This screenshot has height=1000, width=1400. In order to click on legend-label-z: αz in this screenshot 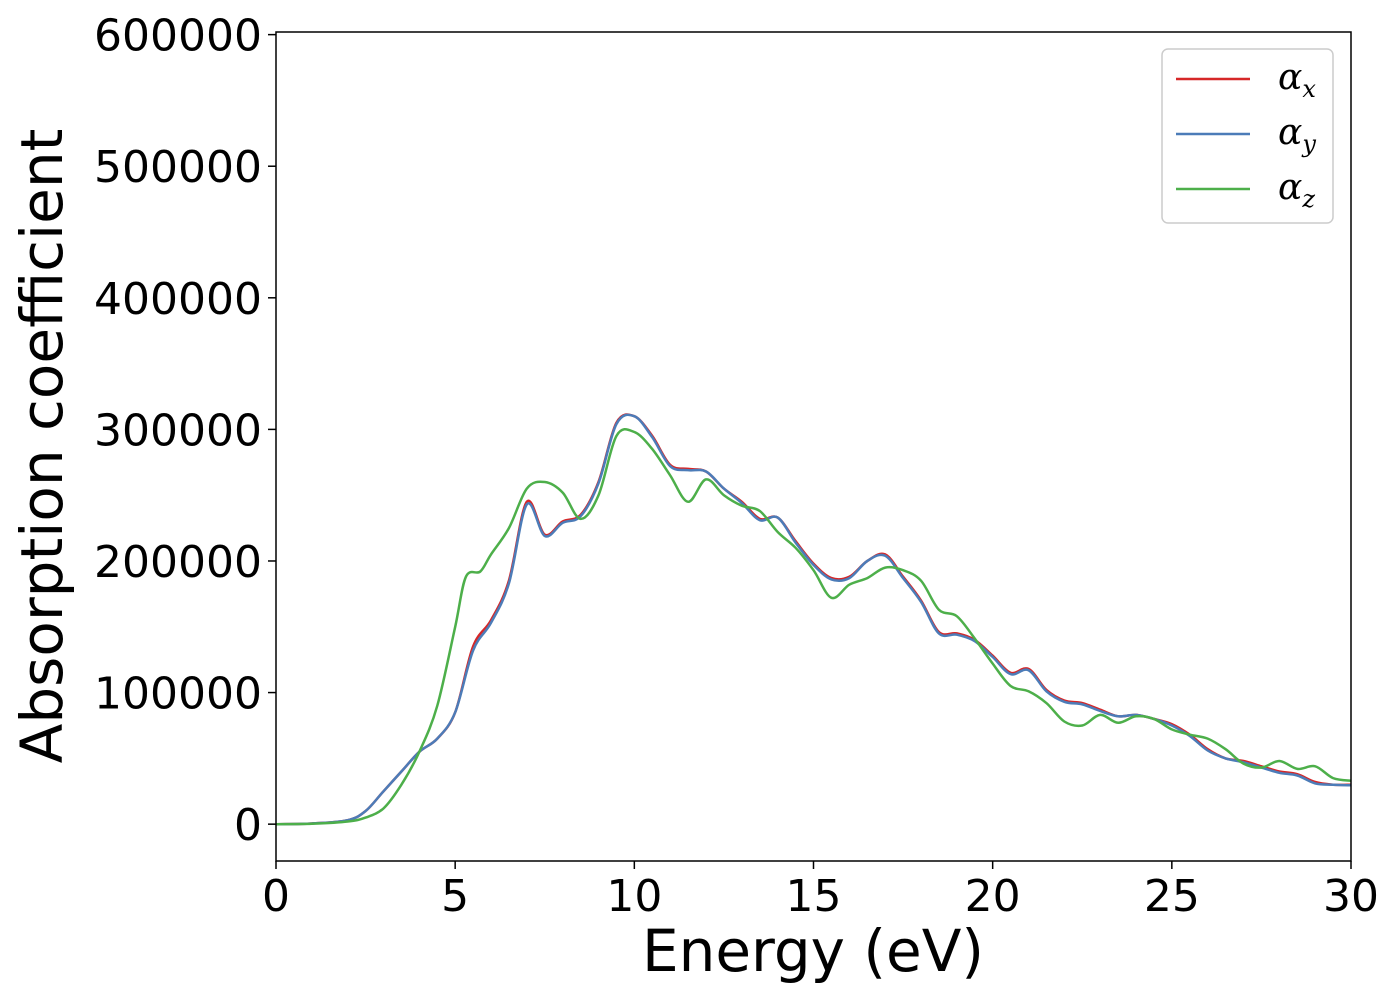, I will do `click(1296, 190)`.